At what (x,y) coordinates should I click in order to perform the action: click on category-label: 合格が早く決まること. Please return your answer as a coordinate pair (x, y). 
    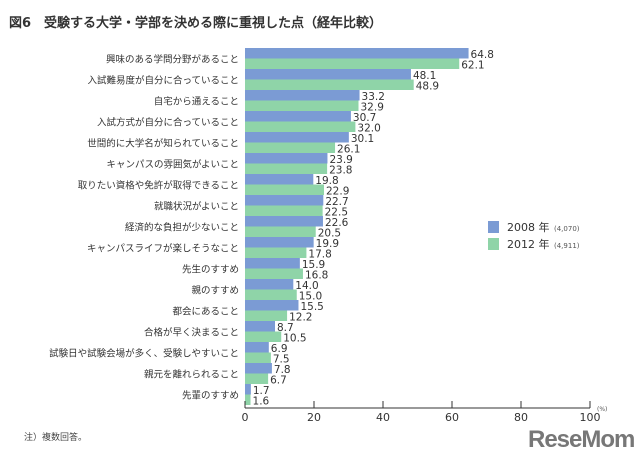
    Looking at the image, I should click on (191, 333).